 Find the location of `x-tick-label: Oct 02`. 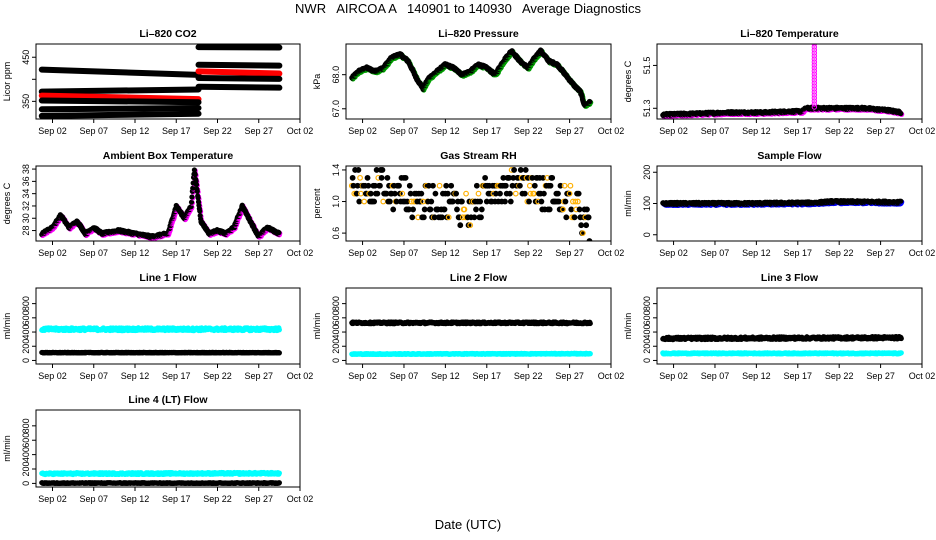

x-tick-label: Oct 02 is located at coordinates (300, 131).